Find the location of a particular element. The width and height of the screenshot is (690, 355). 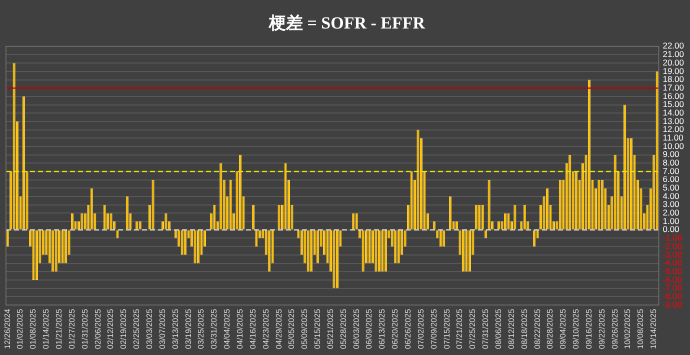

y-tick-label: 2.00 is located at coordinates (671, 213).